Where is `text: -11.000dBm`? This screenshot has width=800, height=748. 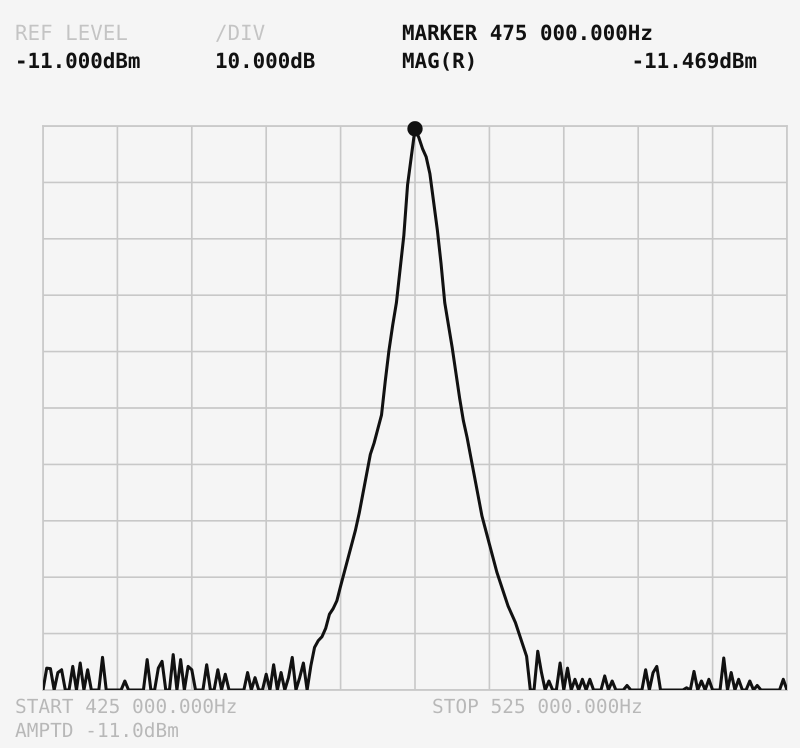 text: -11.000dBm is located at coordinates (79, 60).